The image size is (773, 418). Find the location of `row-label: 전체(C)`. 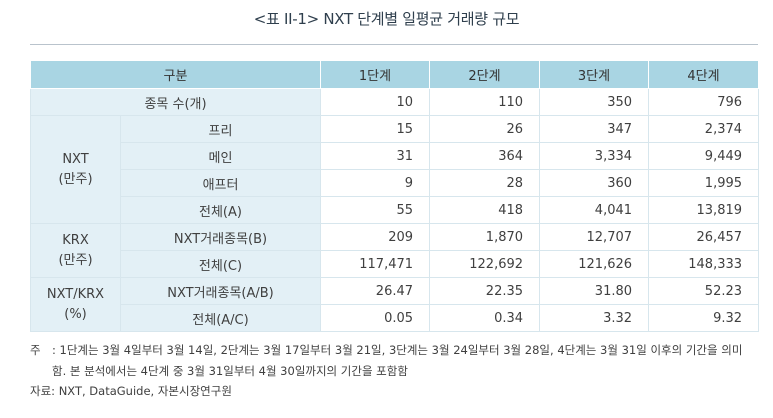

row-label: 전체(C) is located at coordinates (220, 264).